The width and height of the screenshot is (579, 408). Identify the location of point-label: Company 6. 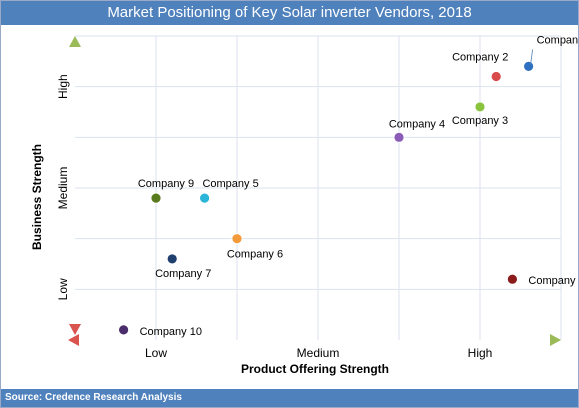
(255, 255).